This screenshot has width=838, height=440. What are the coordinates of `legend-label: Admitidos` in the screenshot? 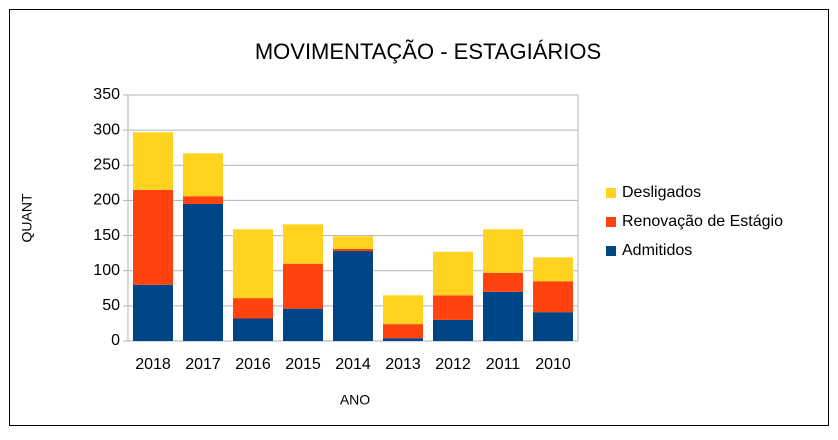 It's located at (657, 250).